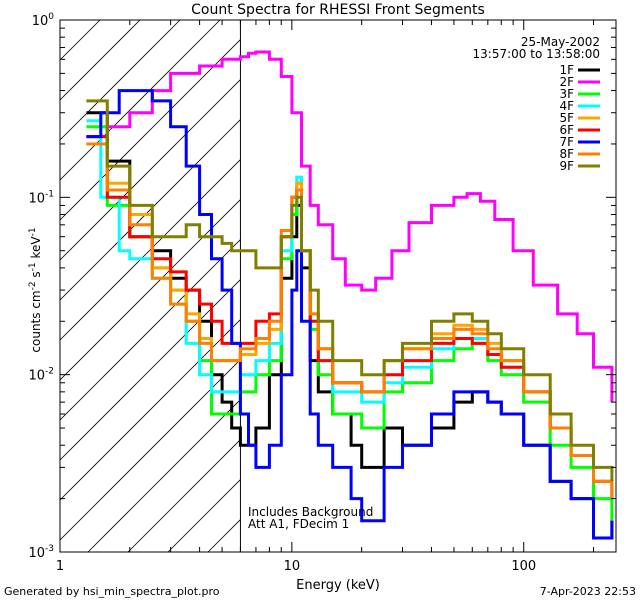 The width and height of the screenshot is (640, 600). Describe the element at coordinates (112, 591) in the screenshot. I see `footer-generated-by: Generated by hsi_min_spectra_plot.pro` at that location.